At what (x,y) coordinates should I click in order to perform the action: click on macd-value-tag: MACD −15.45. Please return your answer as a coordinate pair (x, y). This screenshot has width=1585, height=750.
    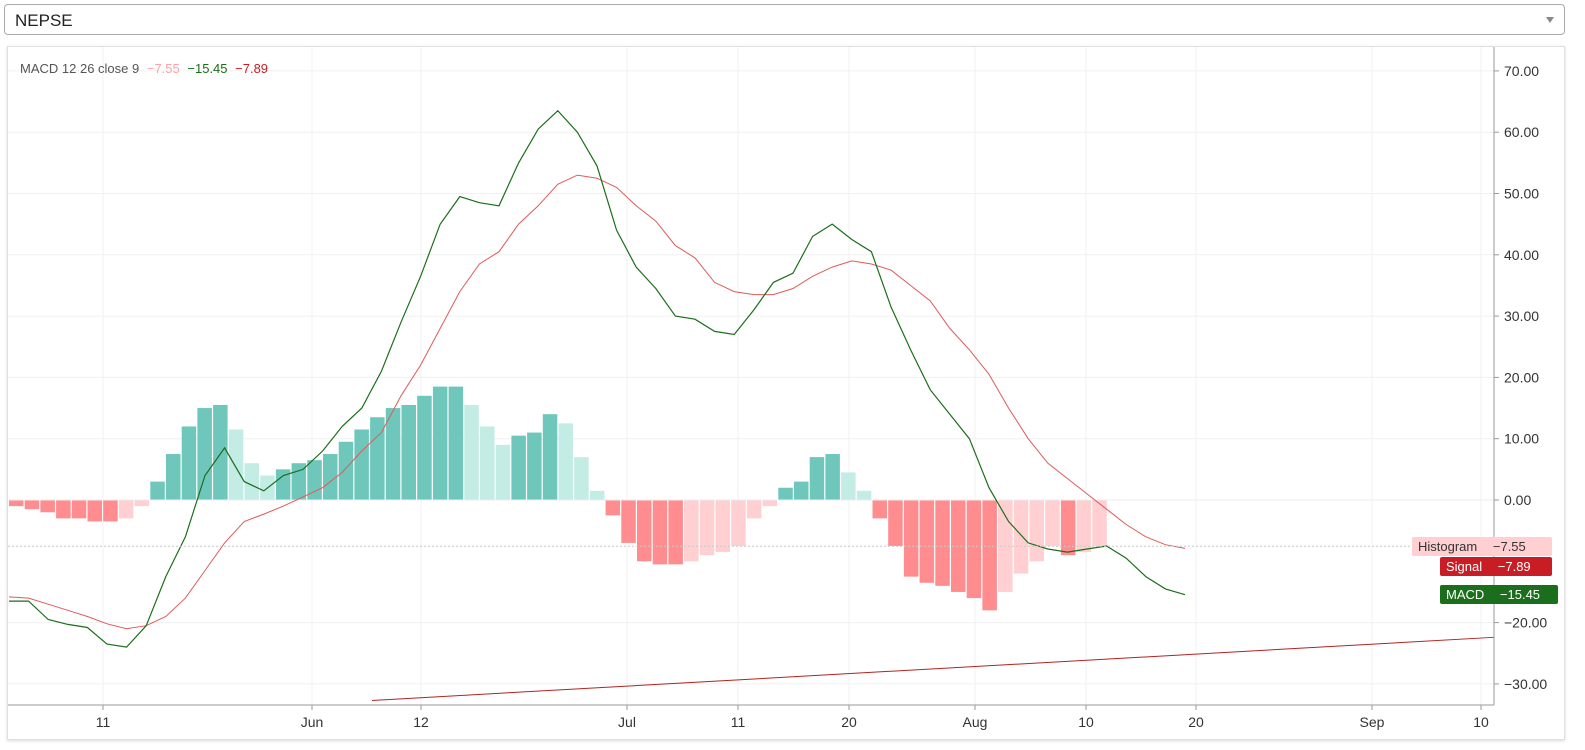
    Looking at the image, I should click on (1499, 594).